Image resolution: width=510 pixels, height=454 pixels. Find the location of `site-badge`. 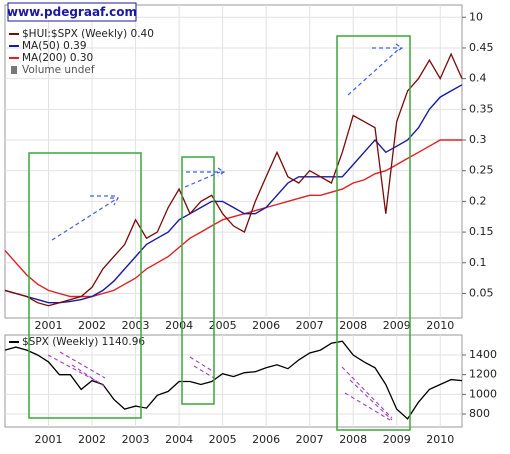

site-badge is located at coordinates (72, 12).